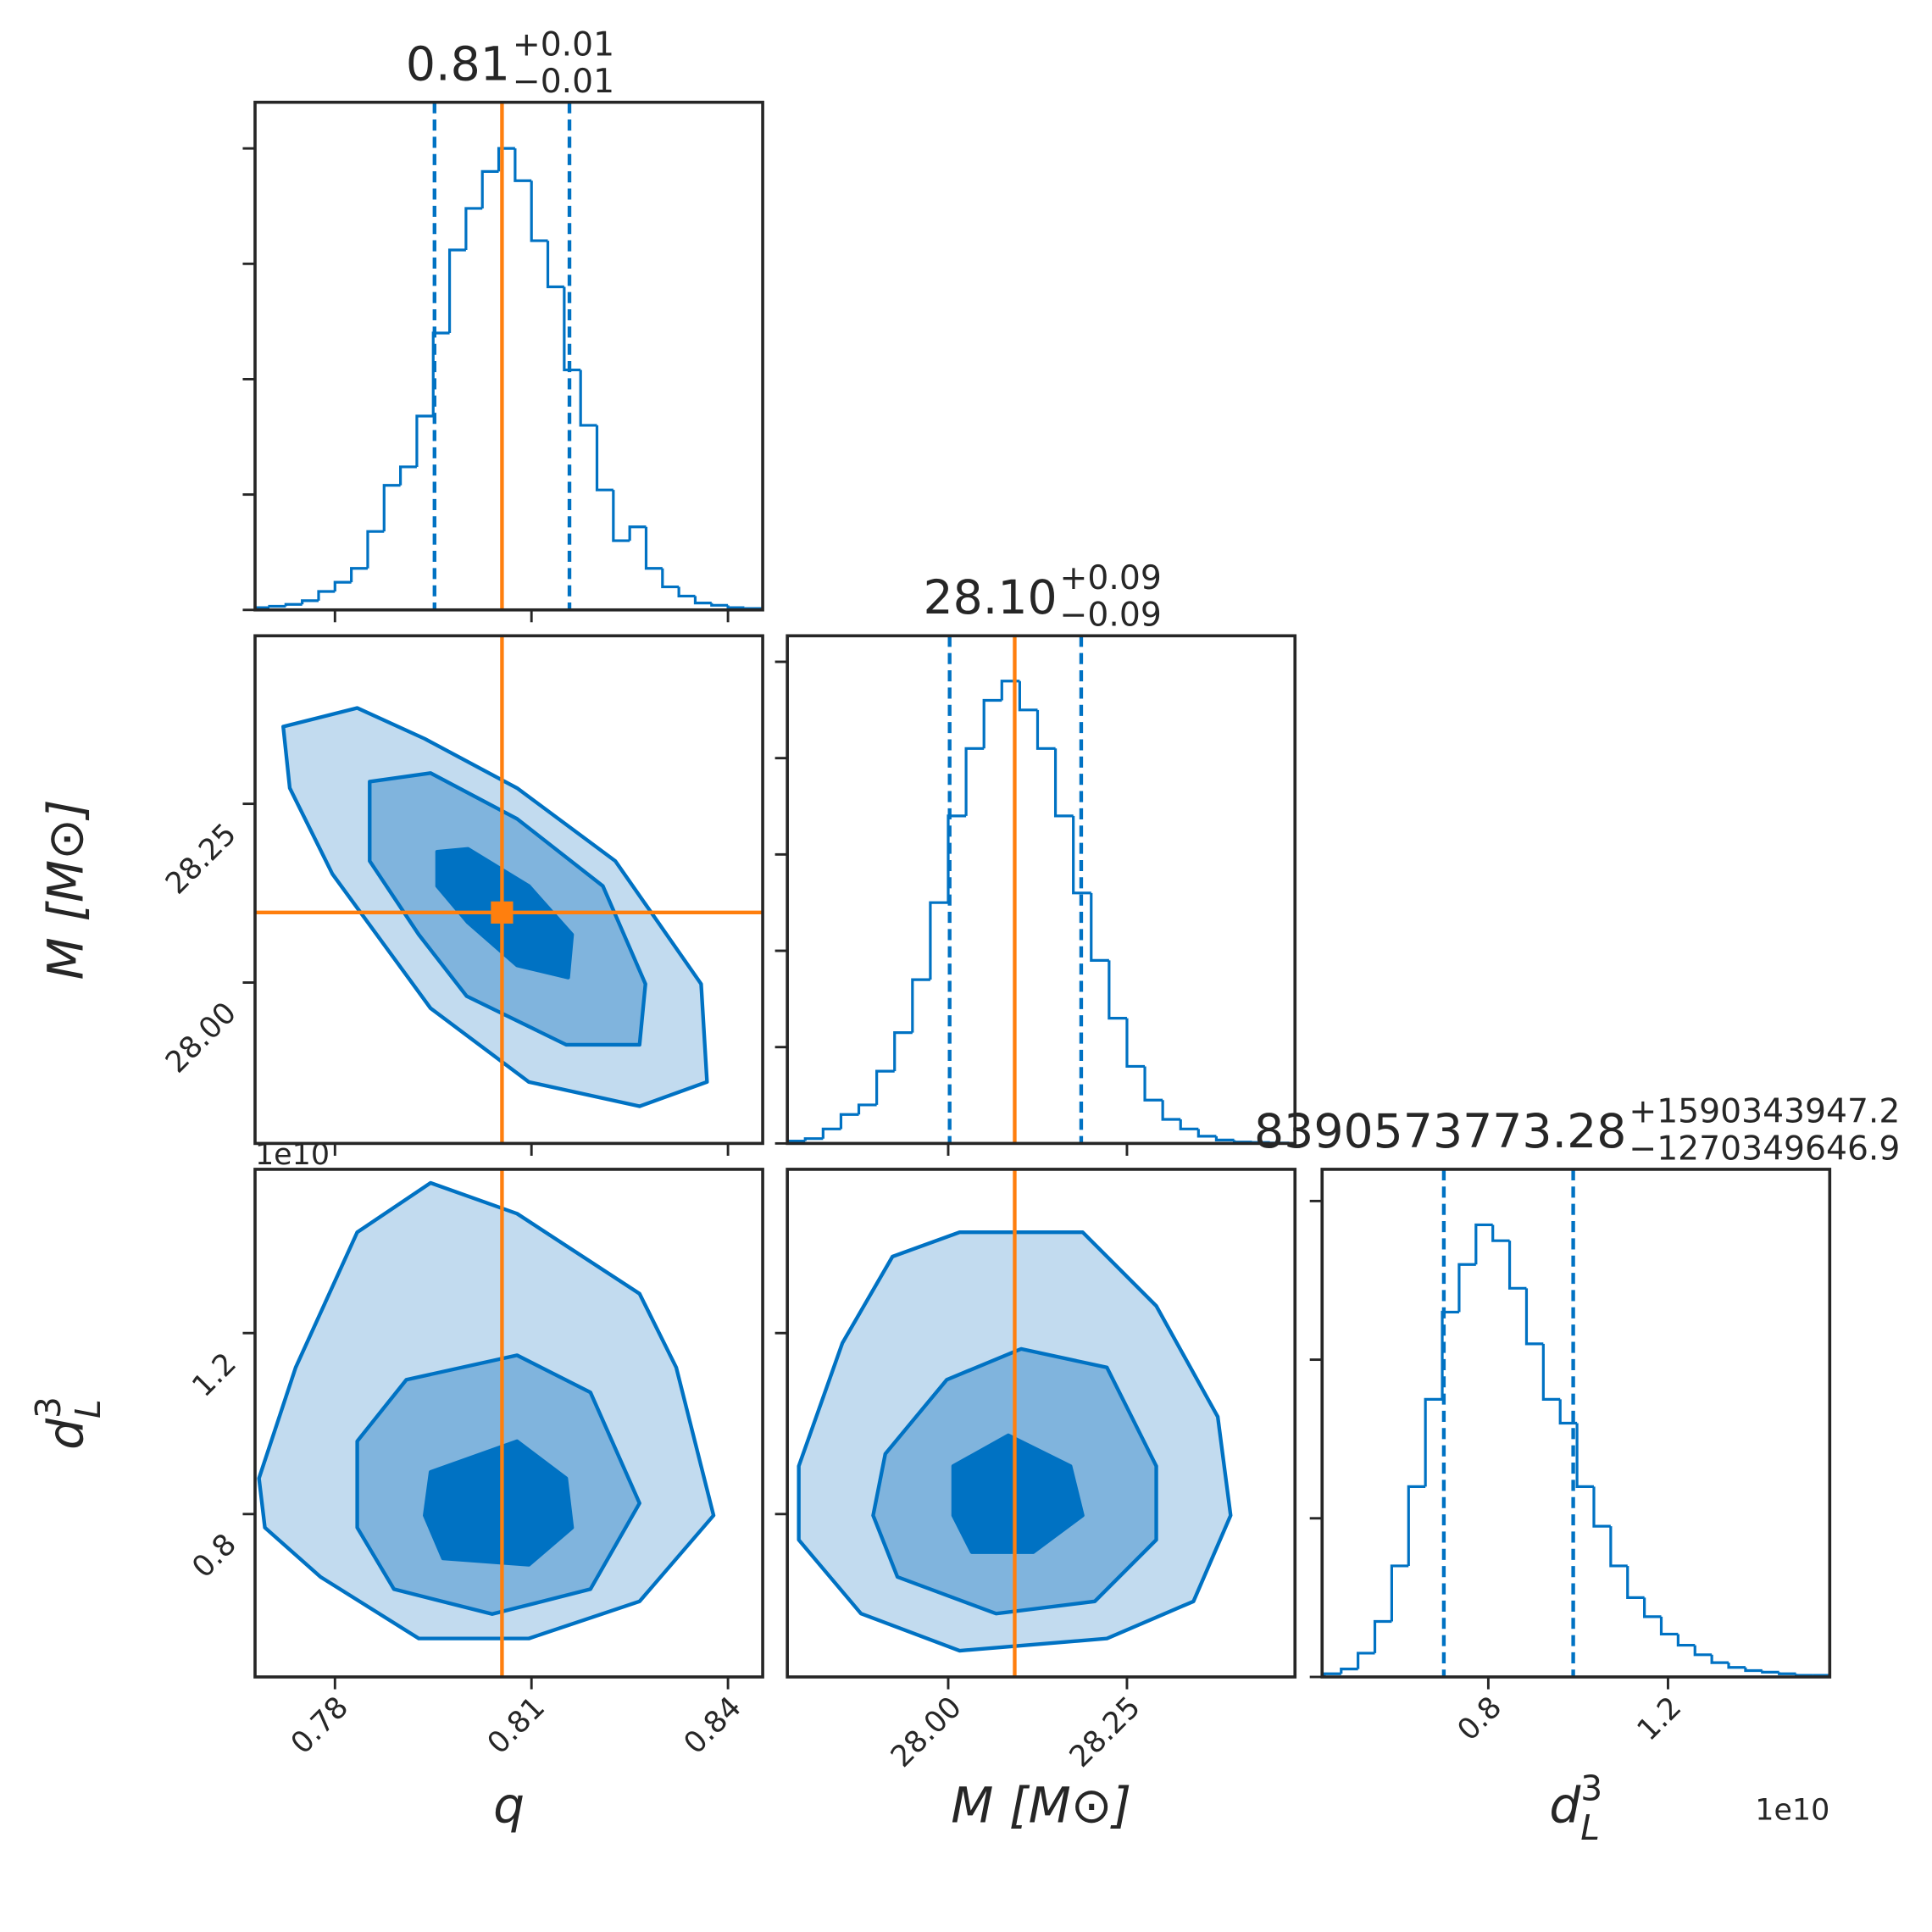  Describe the element at coordinates (502, 912) in the screenshot. I see `truth-marker` at that location.